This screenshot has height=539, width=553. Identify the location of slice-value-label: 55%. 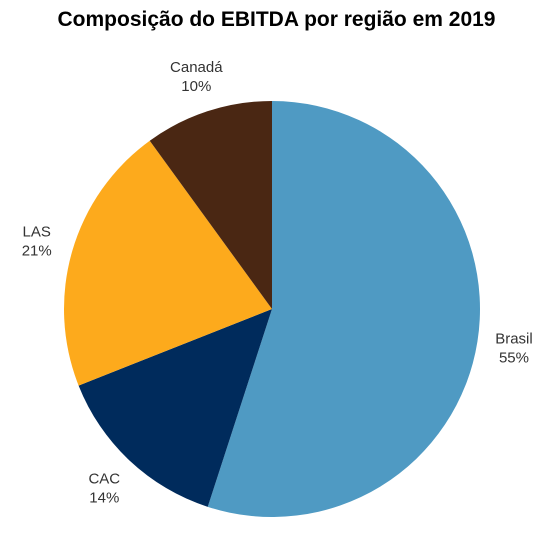
(514, 357).